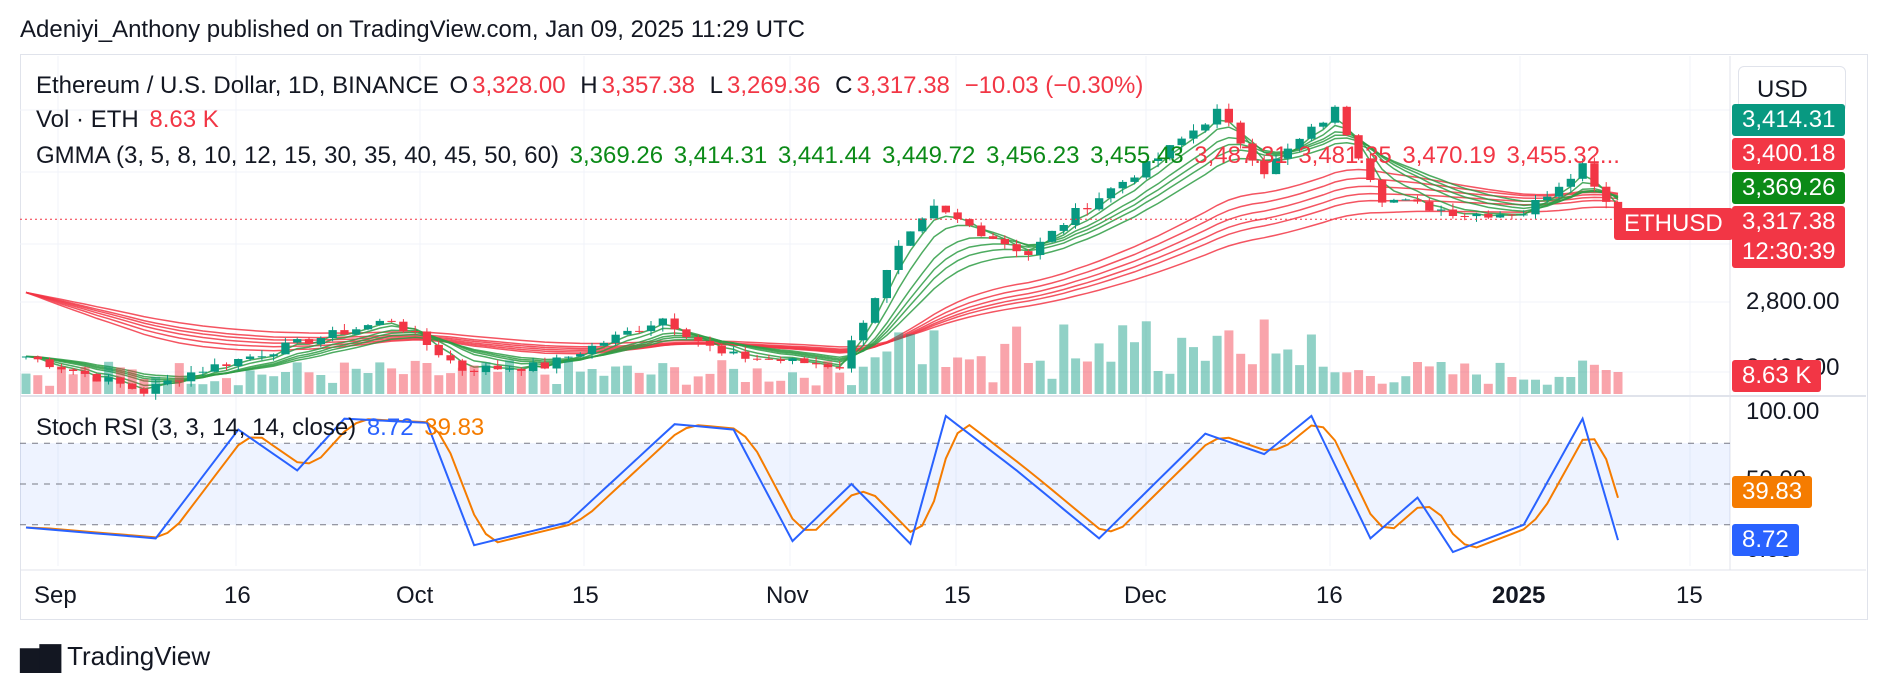  I want to click on brand-name: TradingView, so click(139, 656).